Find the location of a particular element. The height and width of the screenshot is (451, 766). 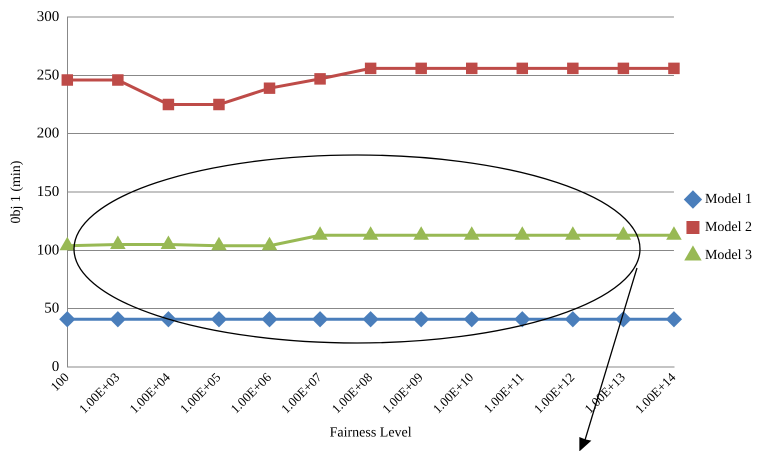

y-tick-label: 300 is located at coordinates (48, 16).